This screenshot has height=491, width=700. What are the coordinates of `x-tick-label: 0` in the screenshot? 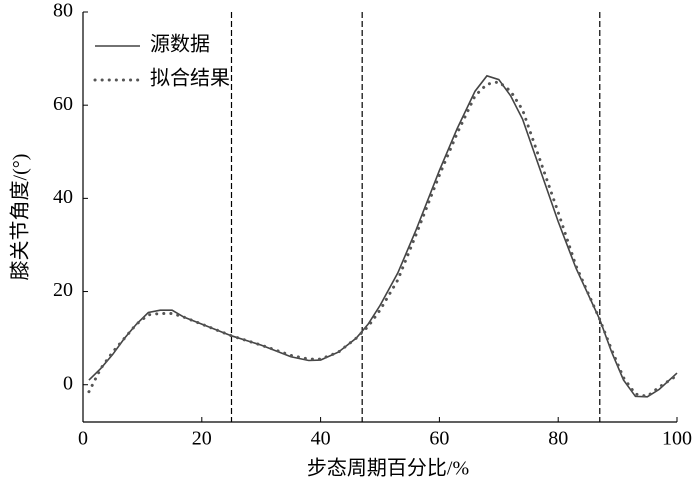 It's located at (83, 439).